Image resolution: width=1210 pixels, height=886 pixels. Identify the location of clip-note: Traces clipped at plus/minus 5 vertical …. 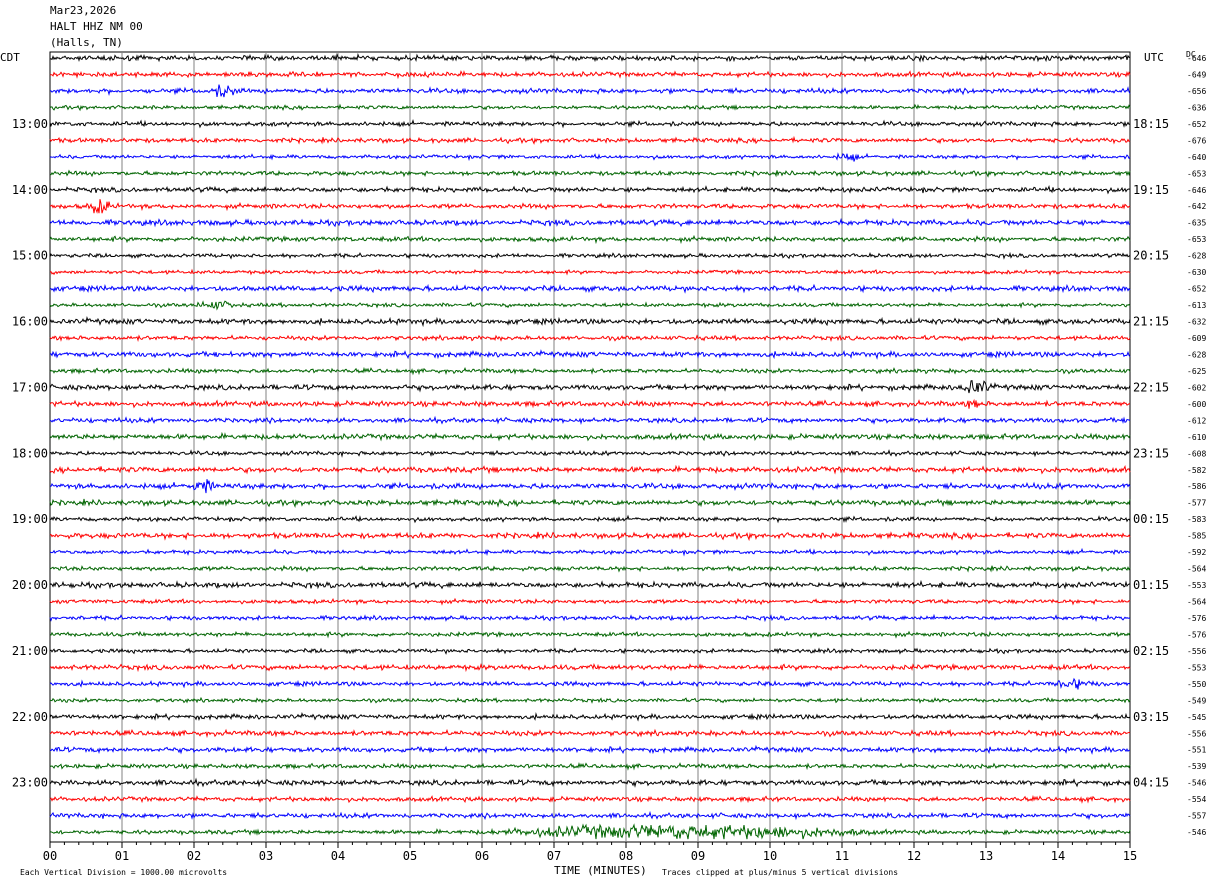
(780, 872).